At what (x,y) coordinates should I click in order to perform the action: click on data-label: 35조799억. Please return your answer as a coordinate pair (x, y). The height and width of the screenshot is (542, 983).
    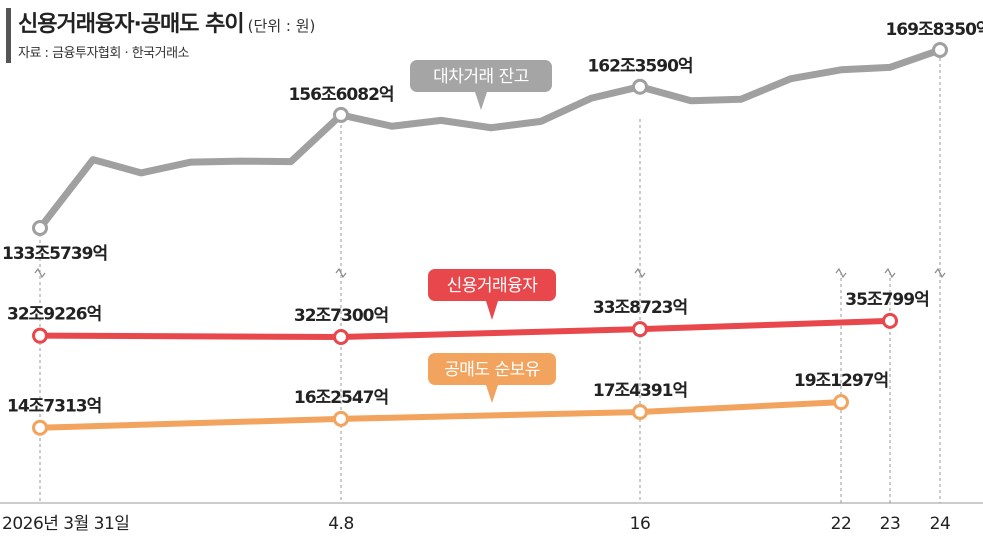
    Looking at the image, I should click on (886, 300).